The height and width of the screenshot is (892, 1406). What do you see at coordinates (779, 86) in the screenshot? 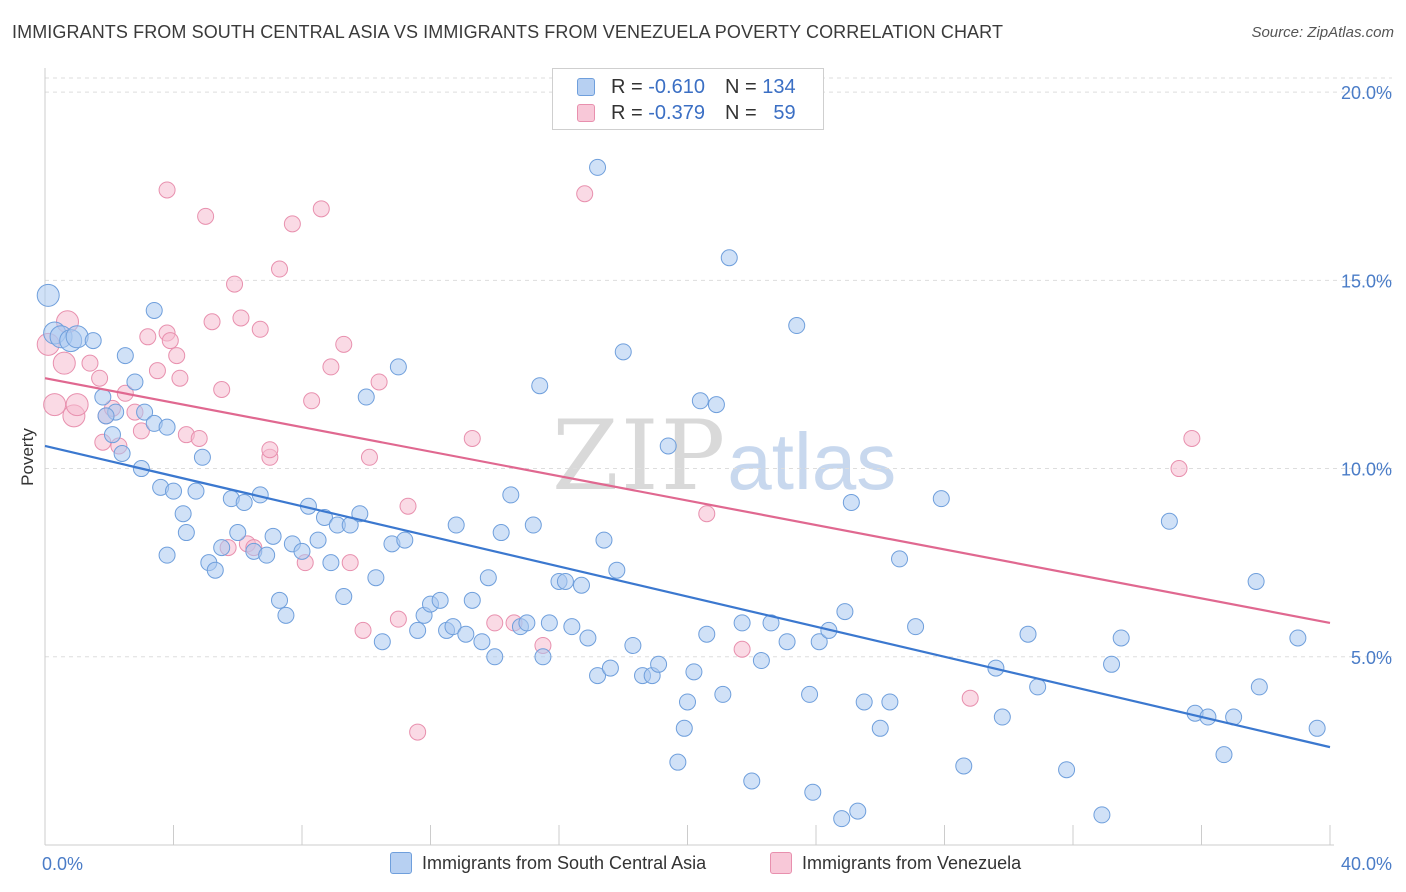
I see `legend-n-value: 134` at bounding box center [779, 86].